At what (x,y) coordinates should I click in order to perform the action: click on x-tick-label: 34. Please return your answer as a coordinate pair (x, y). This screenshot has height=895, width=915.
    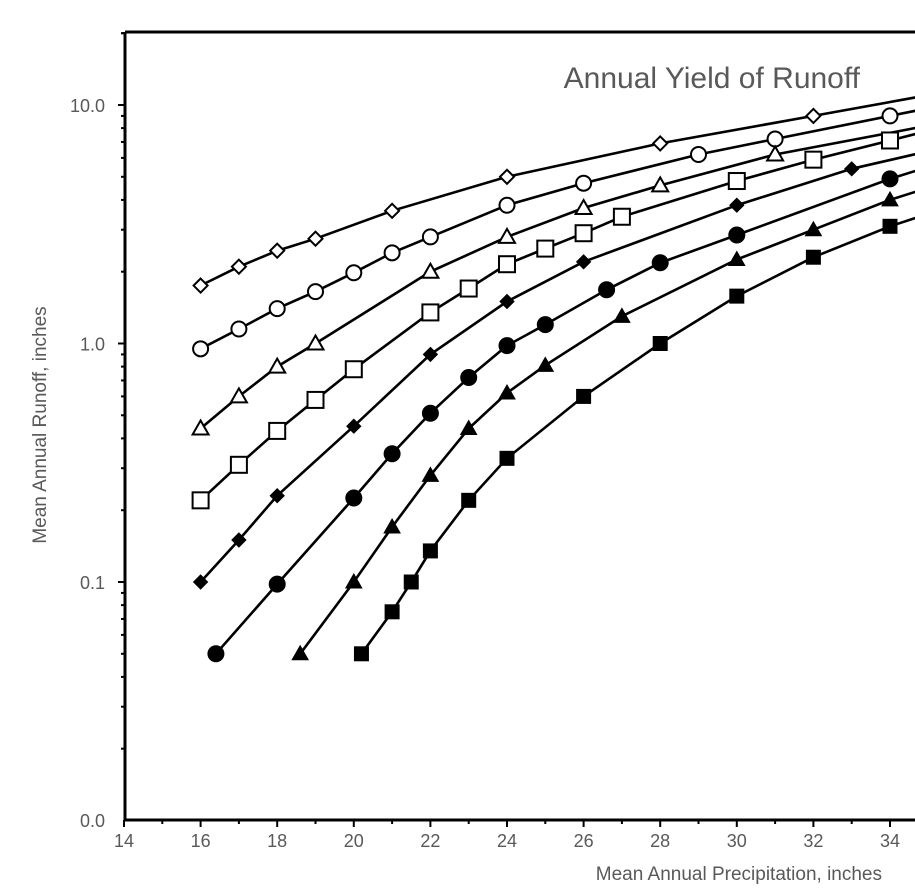
    Looking at the image, I should click on (890, 841).